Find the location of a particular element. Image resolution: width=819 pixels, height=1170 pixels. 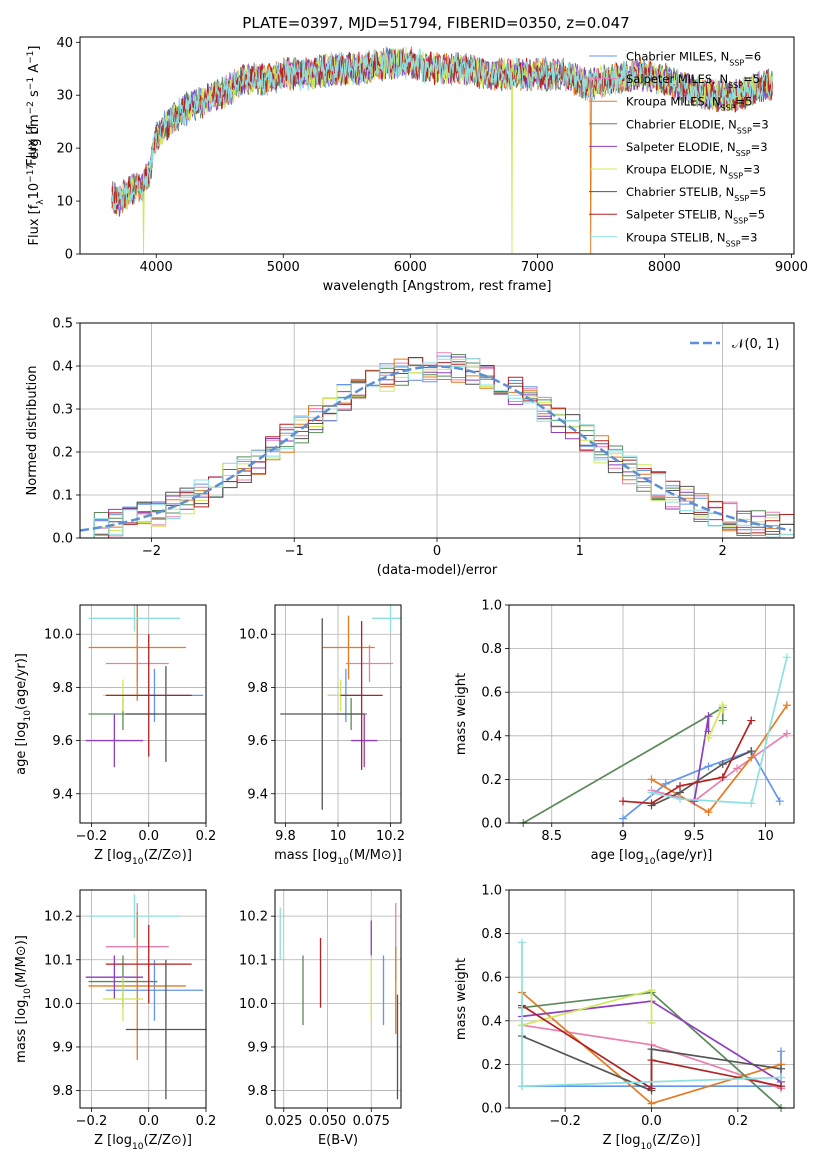

residuals-xtick-label: 2 is located at coordinates (722, 551).